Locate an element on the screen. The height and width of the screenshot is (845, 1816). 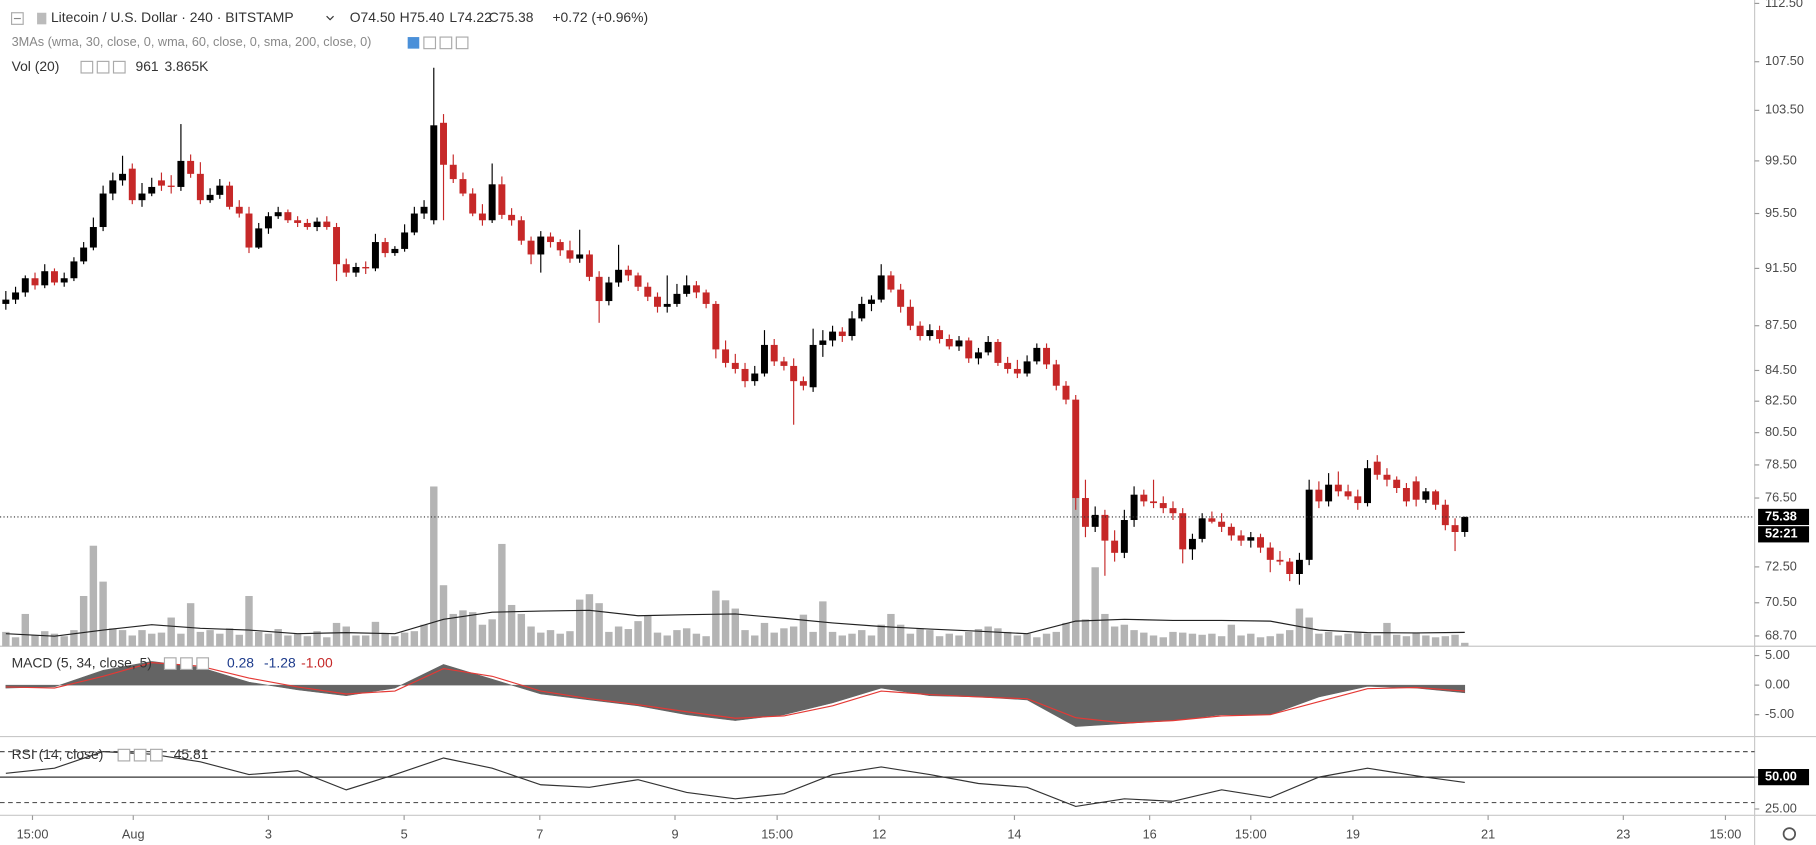
symbol-chevron is located at coordinates (330, 18).